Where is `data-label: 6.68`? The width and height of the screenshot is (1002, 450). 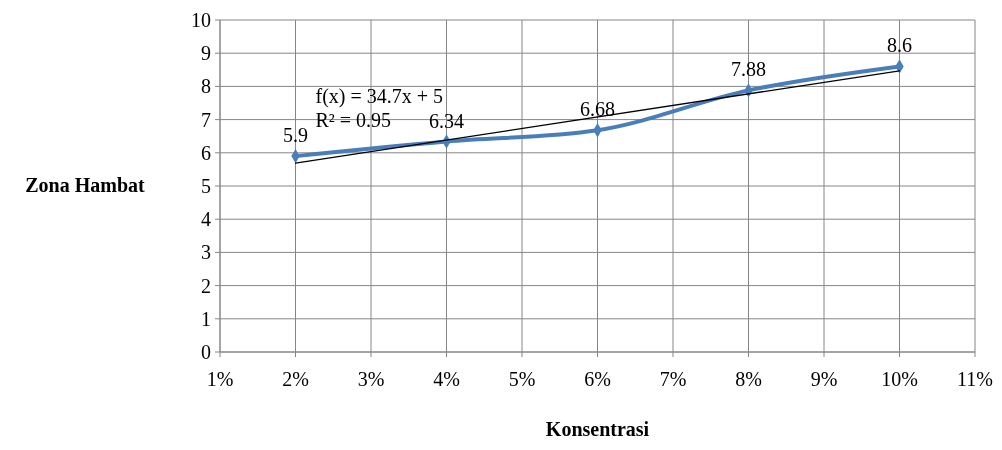 data-label: 6.68 is located at coordinates (597, 109).